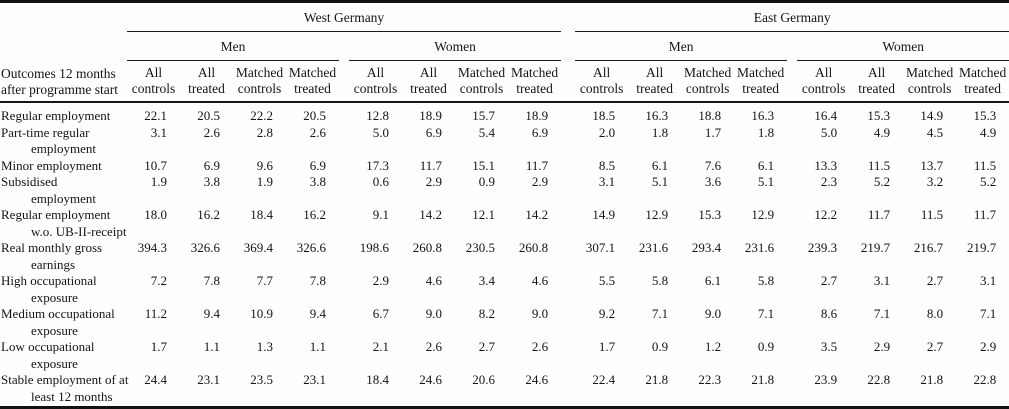  Describe the element at coordinates (879, 379) in the screenshot. I see `value-cell: 22.8` at that location.